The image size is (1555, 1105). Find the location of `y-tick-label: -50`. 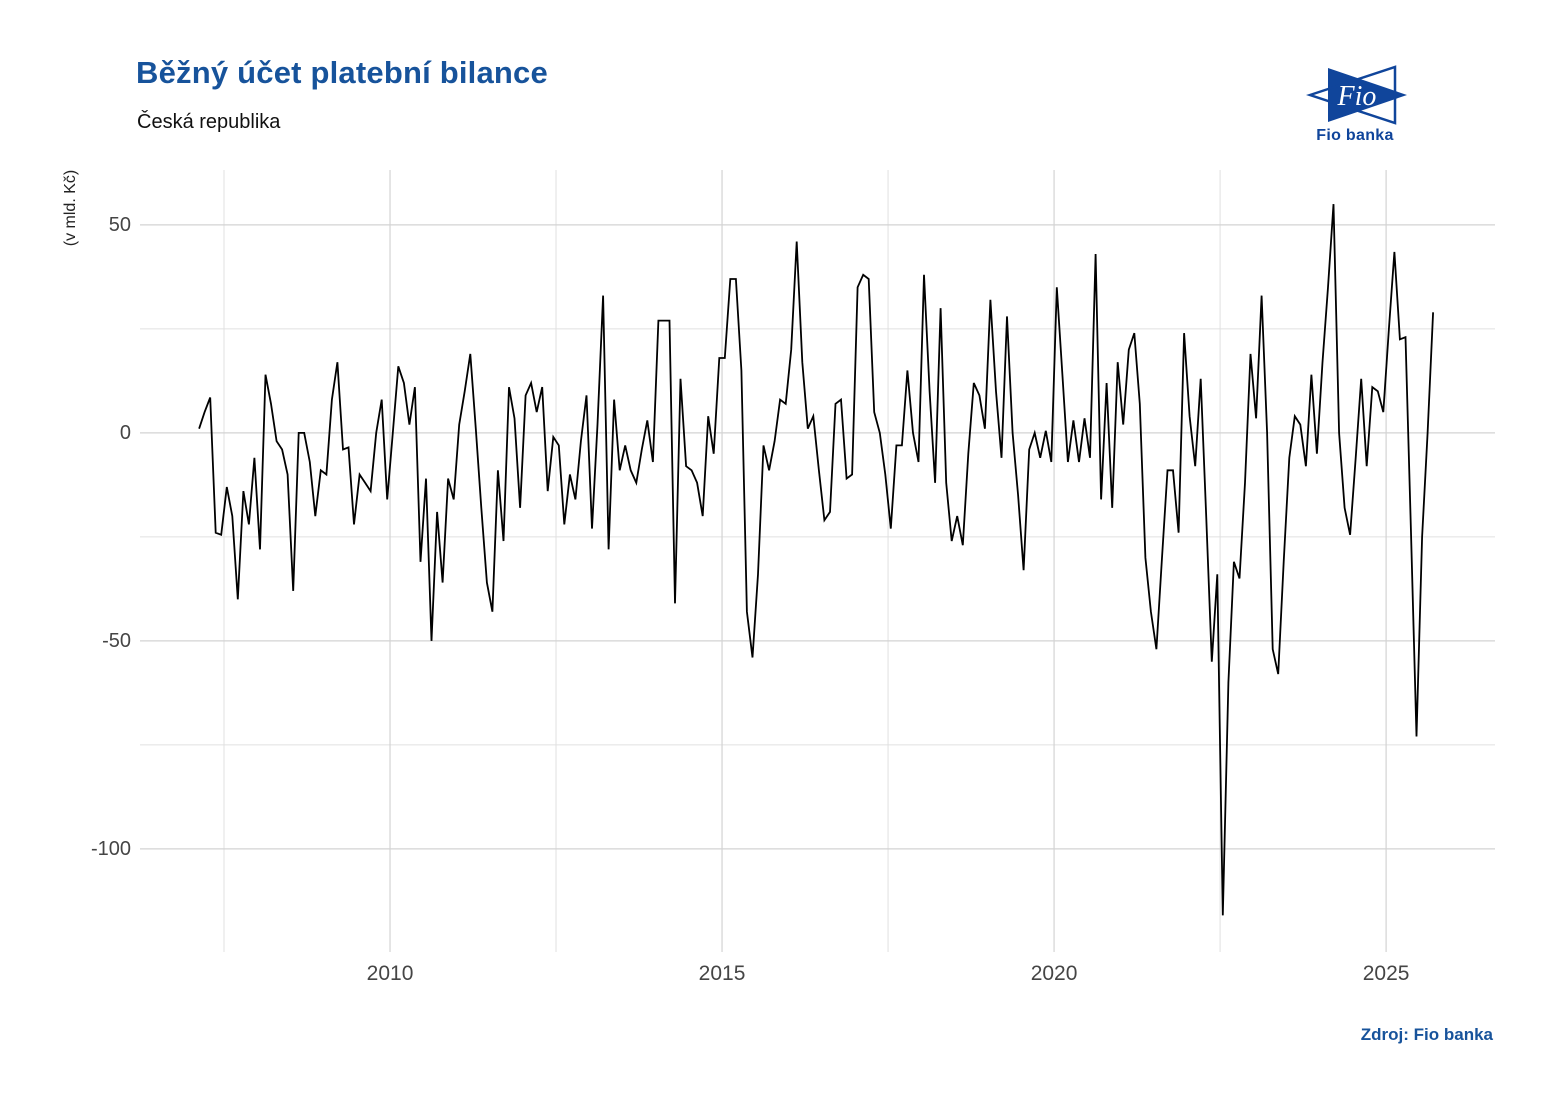

y-tick-label: -50 is located at coordinates (116, 640).